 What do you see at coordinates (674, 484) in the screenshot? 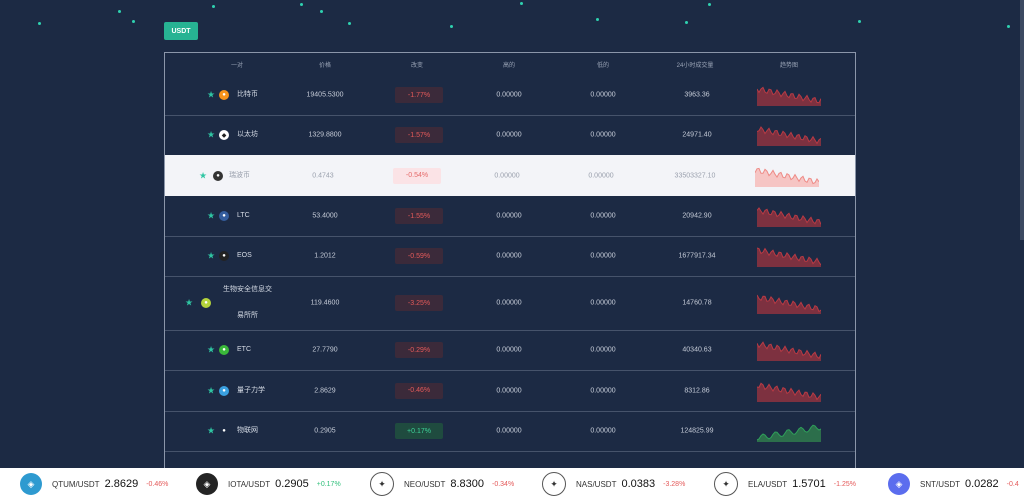
I see `ticker-change: -3.28%` at bounding box center [674, 484].